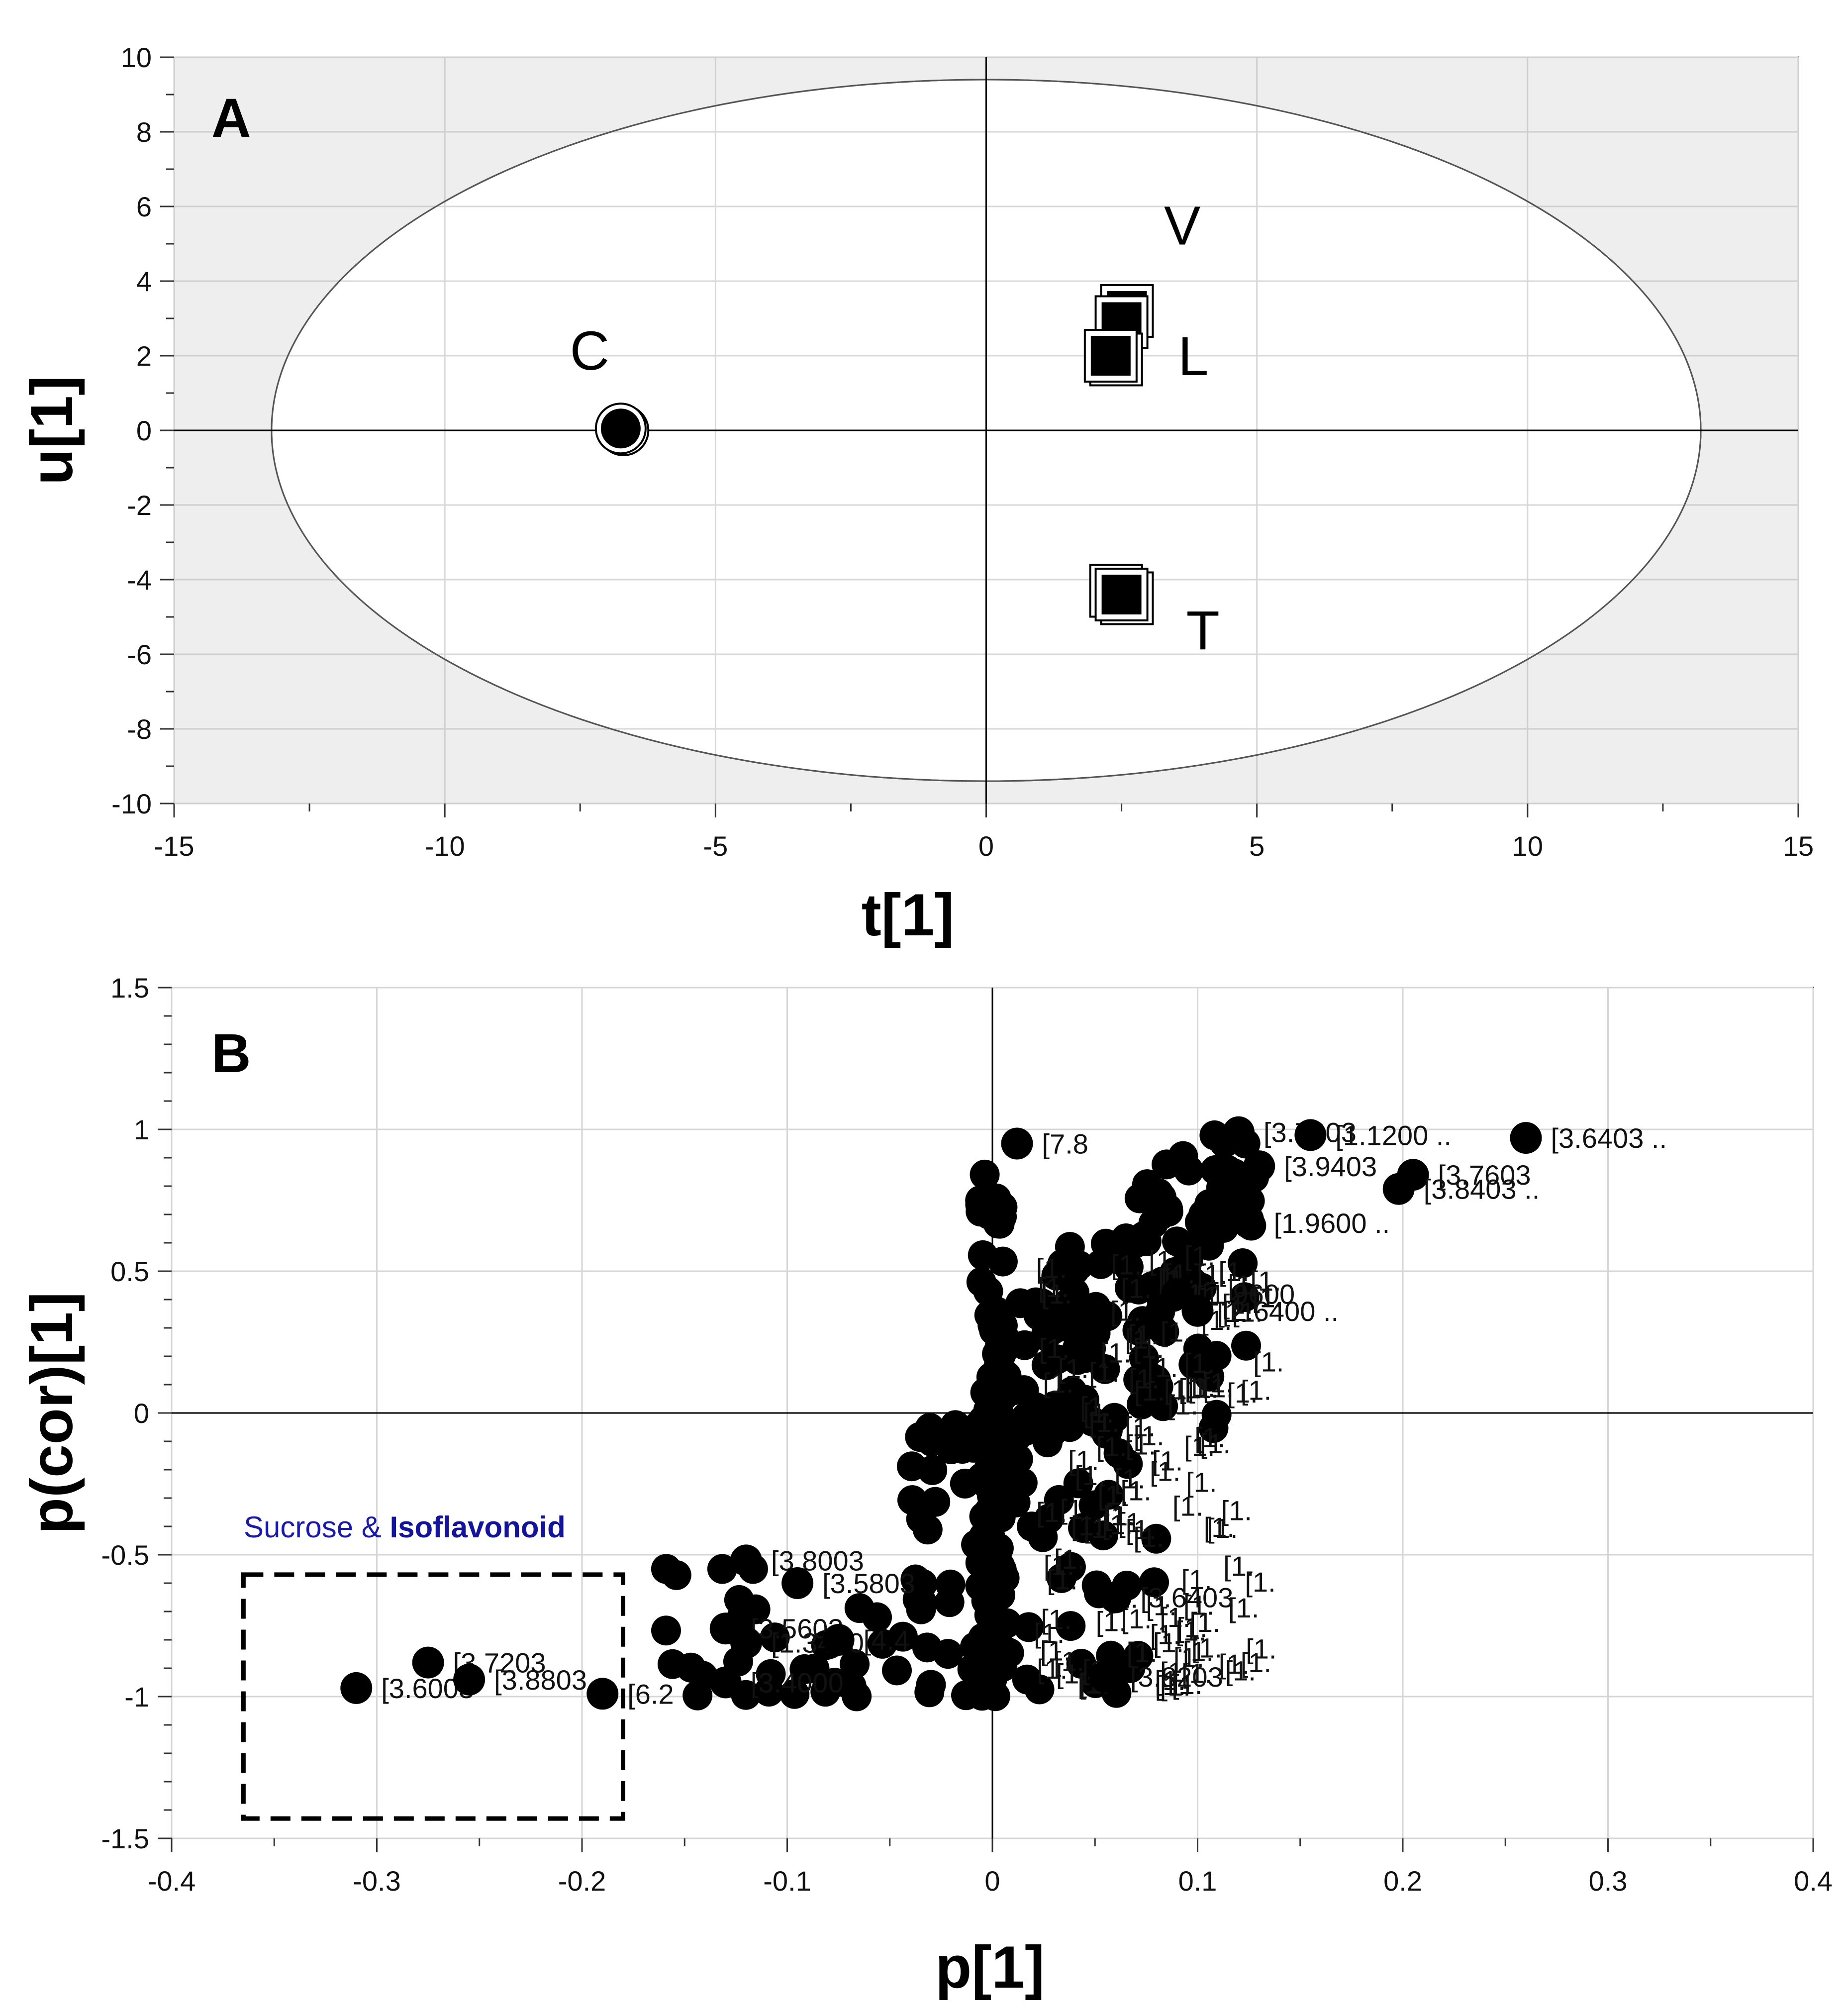 The width and height of the screenshot is (1848, 2014). What do you see at coordinates (139, 729) in the screenshot?
I see `y-tick-label: -8` at bounding box center [139, 729].